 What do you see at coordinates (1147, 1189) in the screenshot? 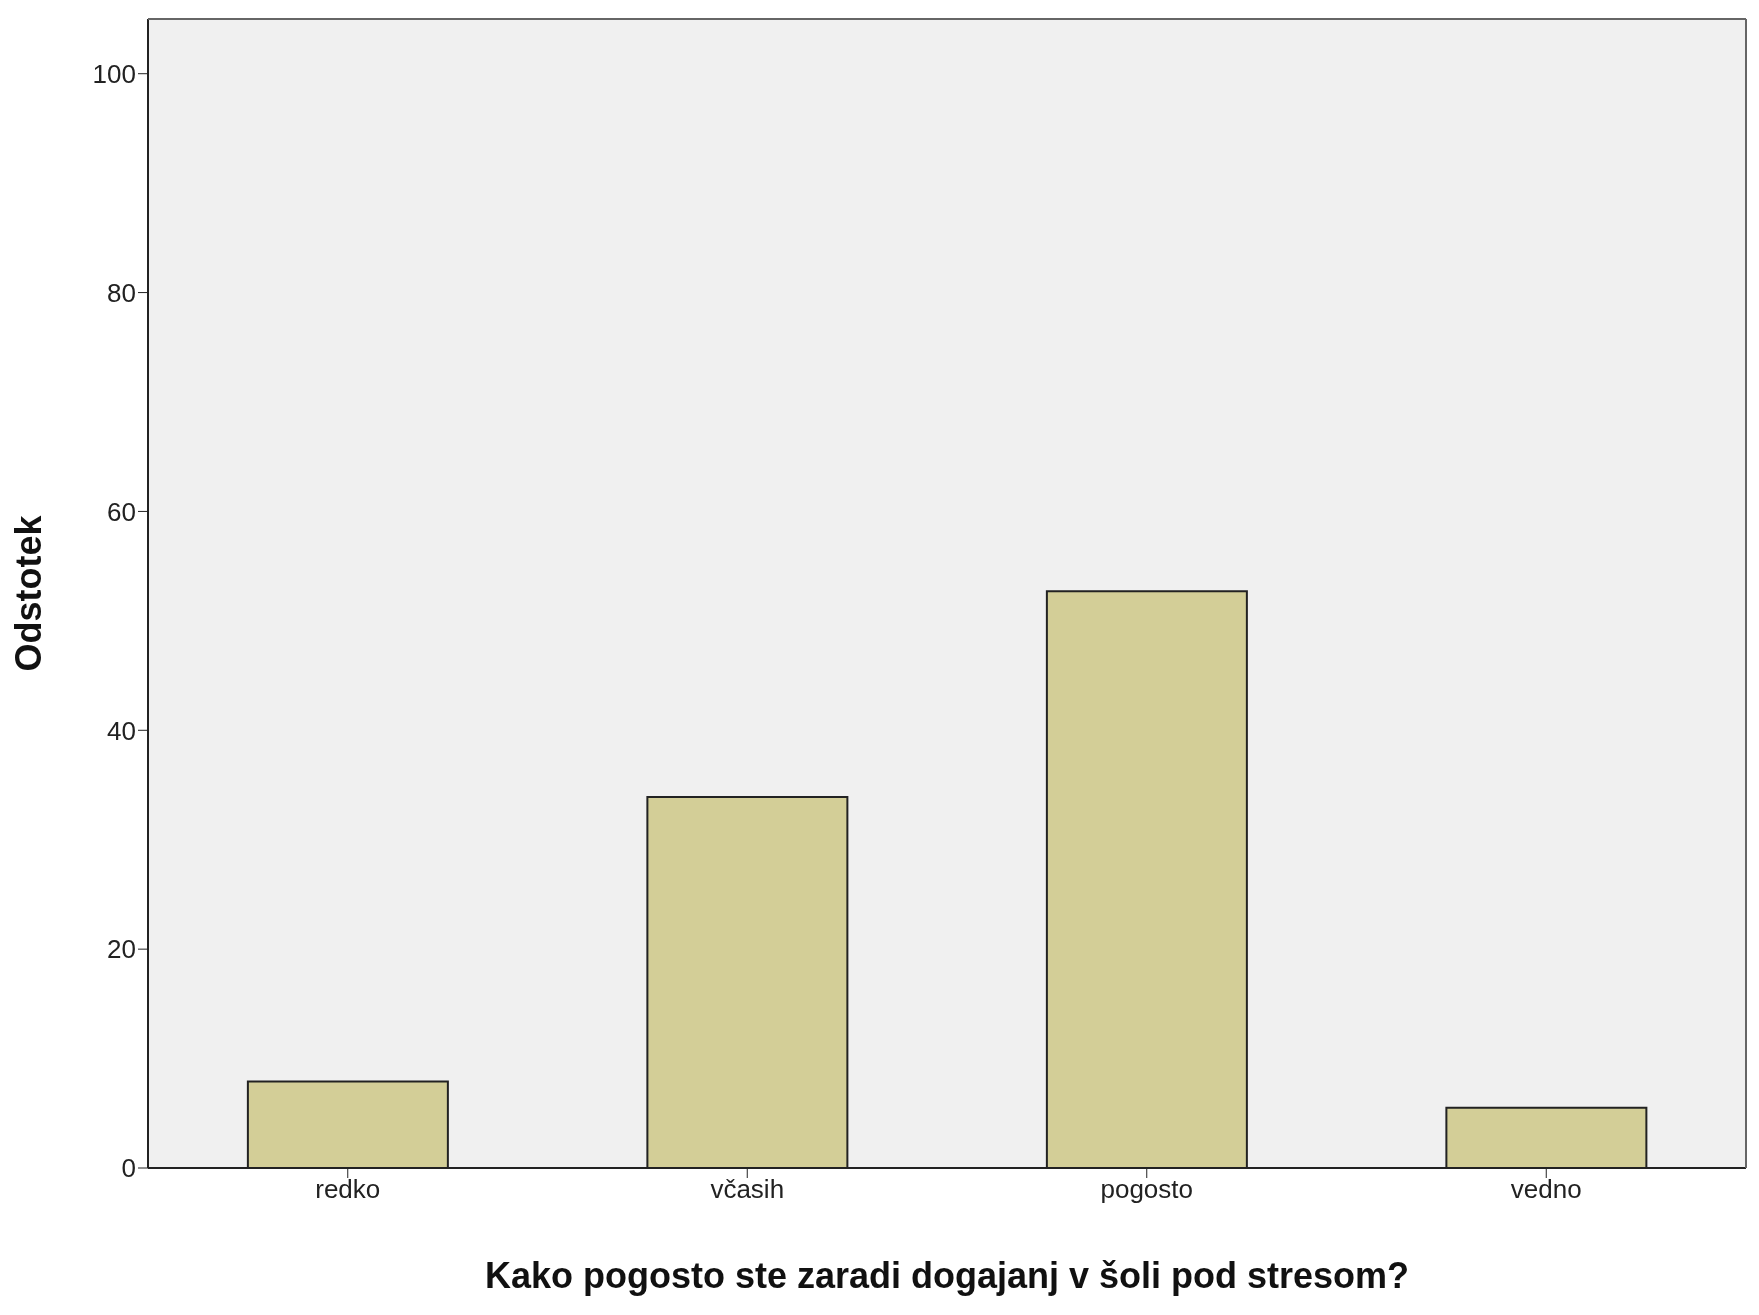
I see `x-tick-label: pogosto` at bounding box center [1147, 1189].